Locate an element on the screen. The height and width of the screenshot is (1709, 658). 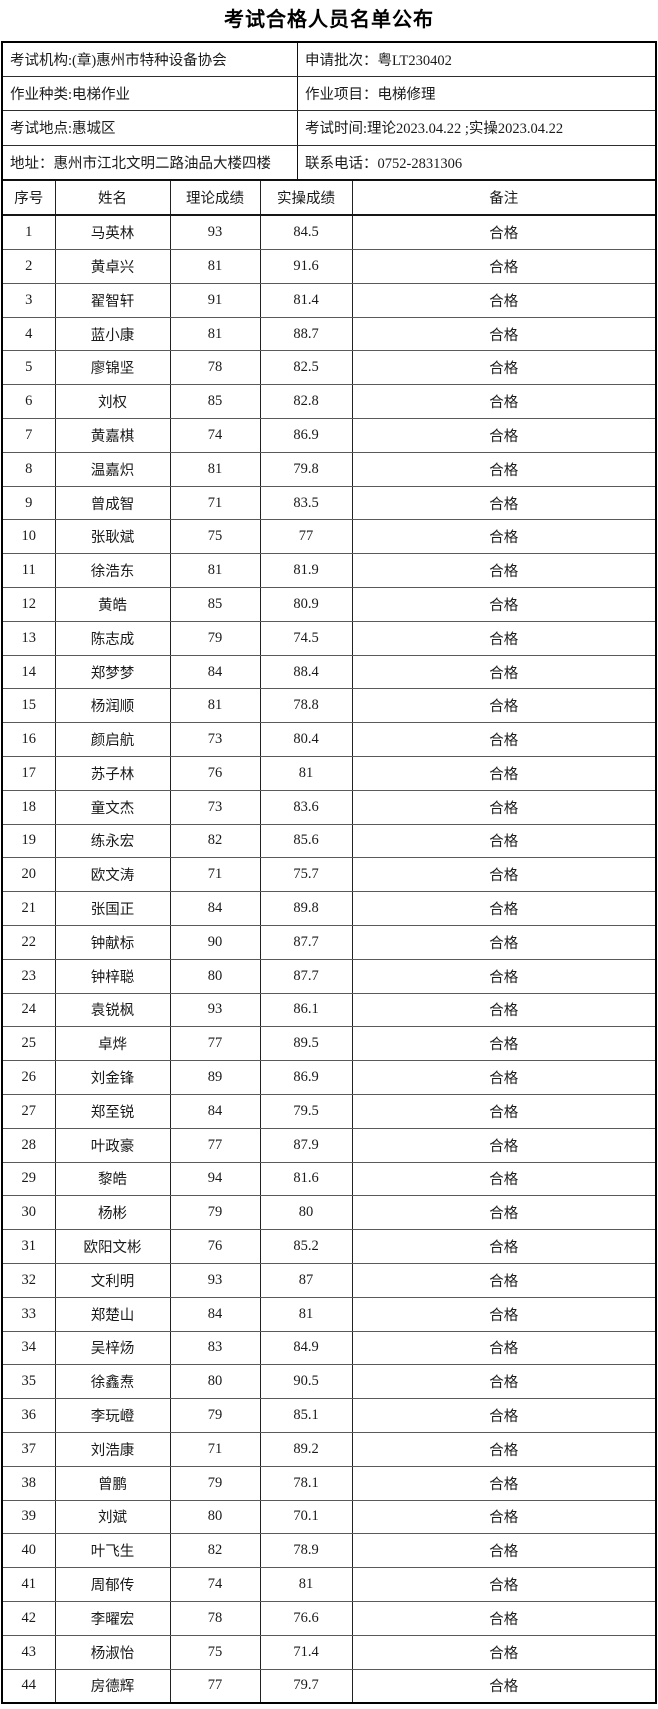
cell-practical-score: 81.9 is located at coordinates (305, 571).